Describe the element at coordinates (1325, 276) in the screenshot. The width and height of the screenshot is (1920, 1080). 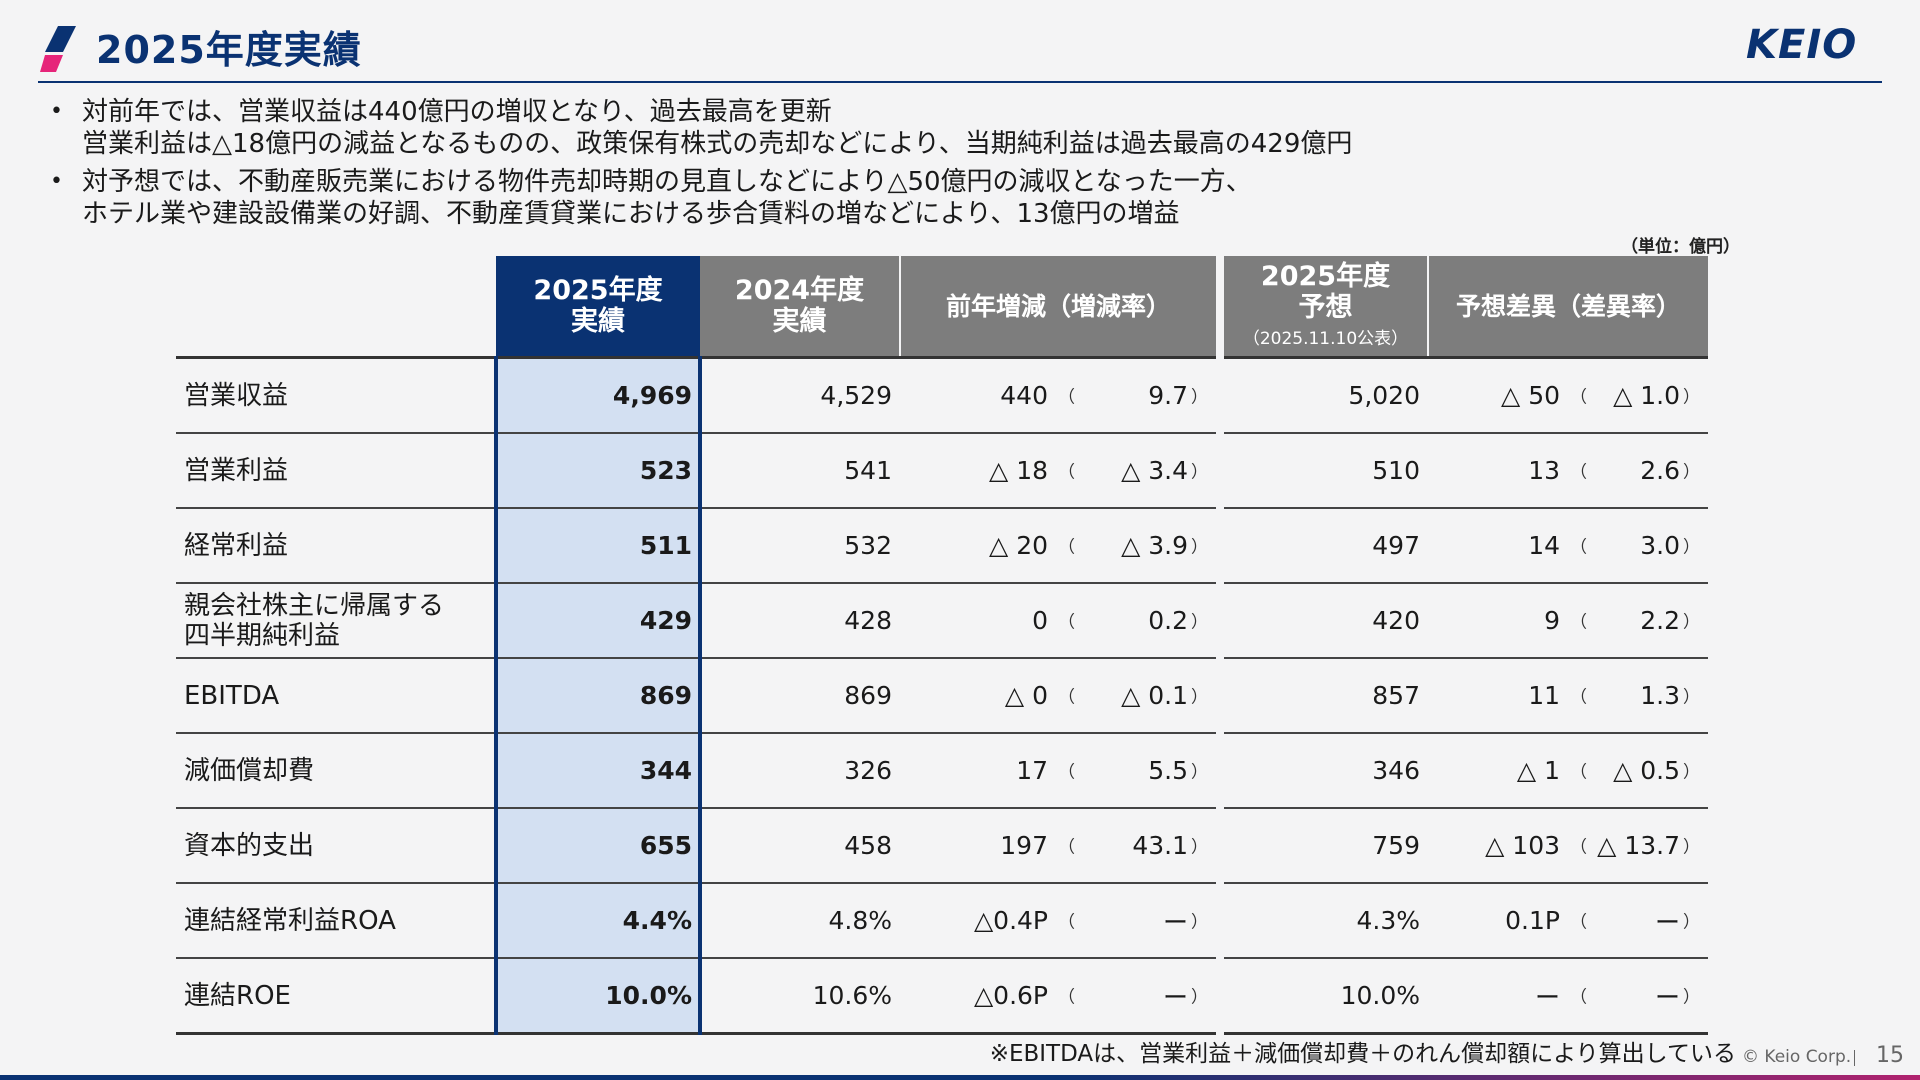
I see `header-forecast-line1: 2025年度` at that location.